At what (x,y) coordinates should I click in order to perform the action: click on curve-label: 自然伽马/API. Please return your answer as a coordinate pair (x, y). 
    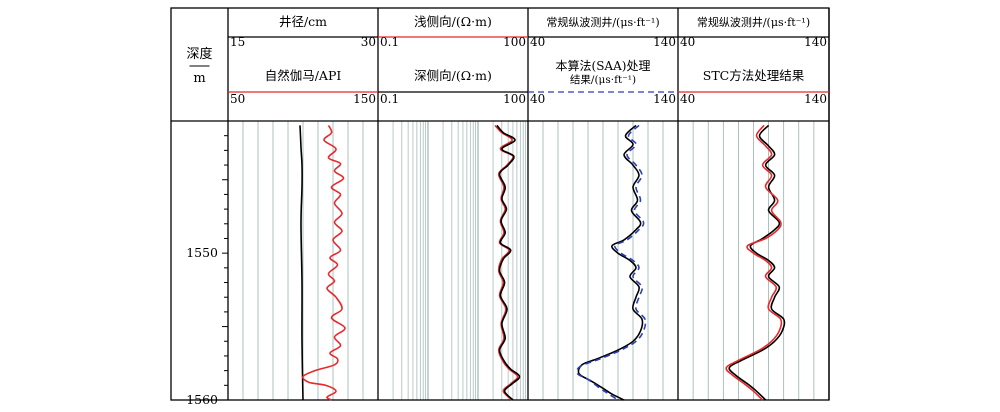
    Looking at the image, I should click on (303, 75).